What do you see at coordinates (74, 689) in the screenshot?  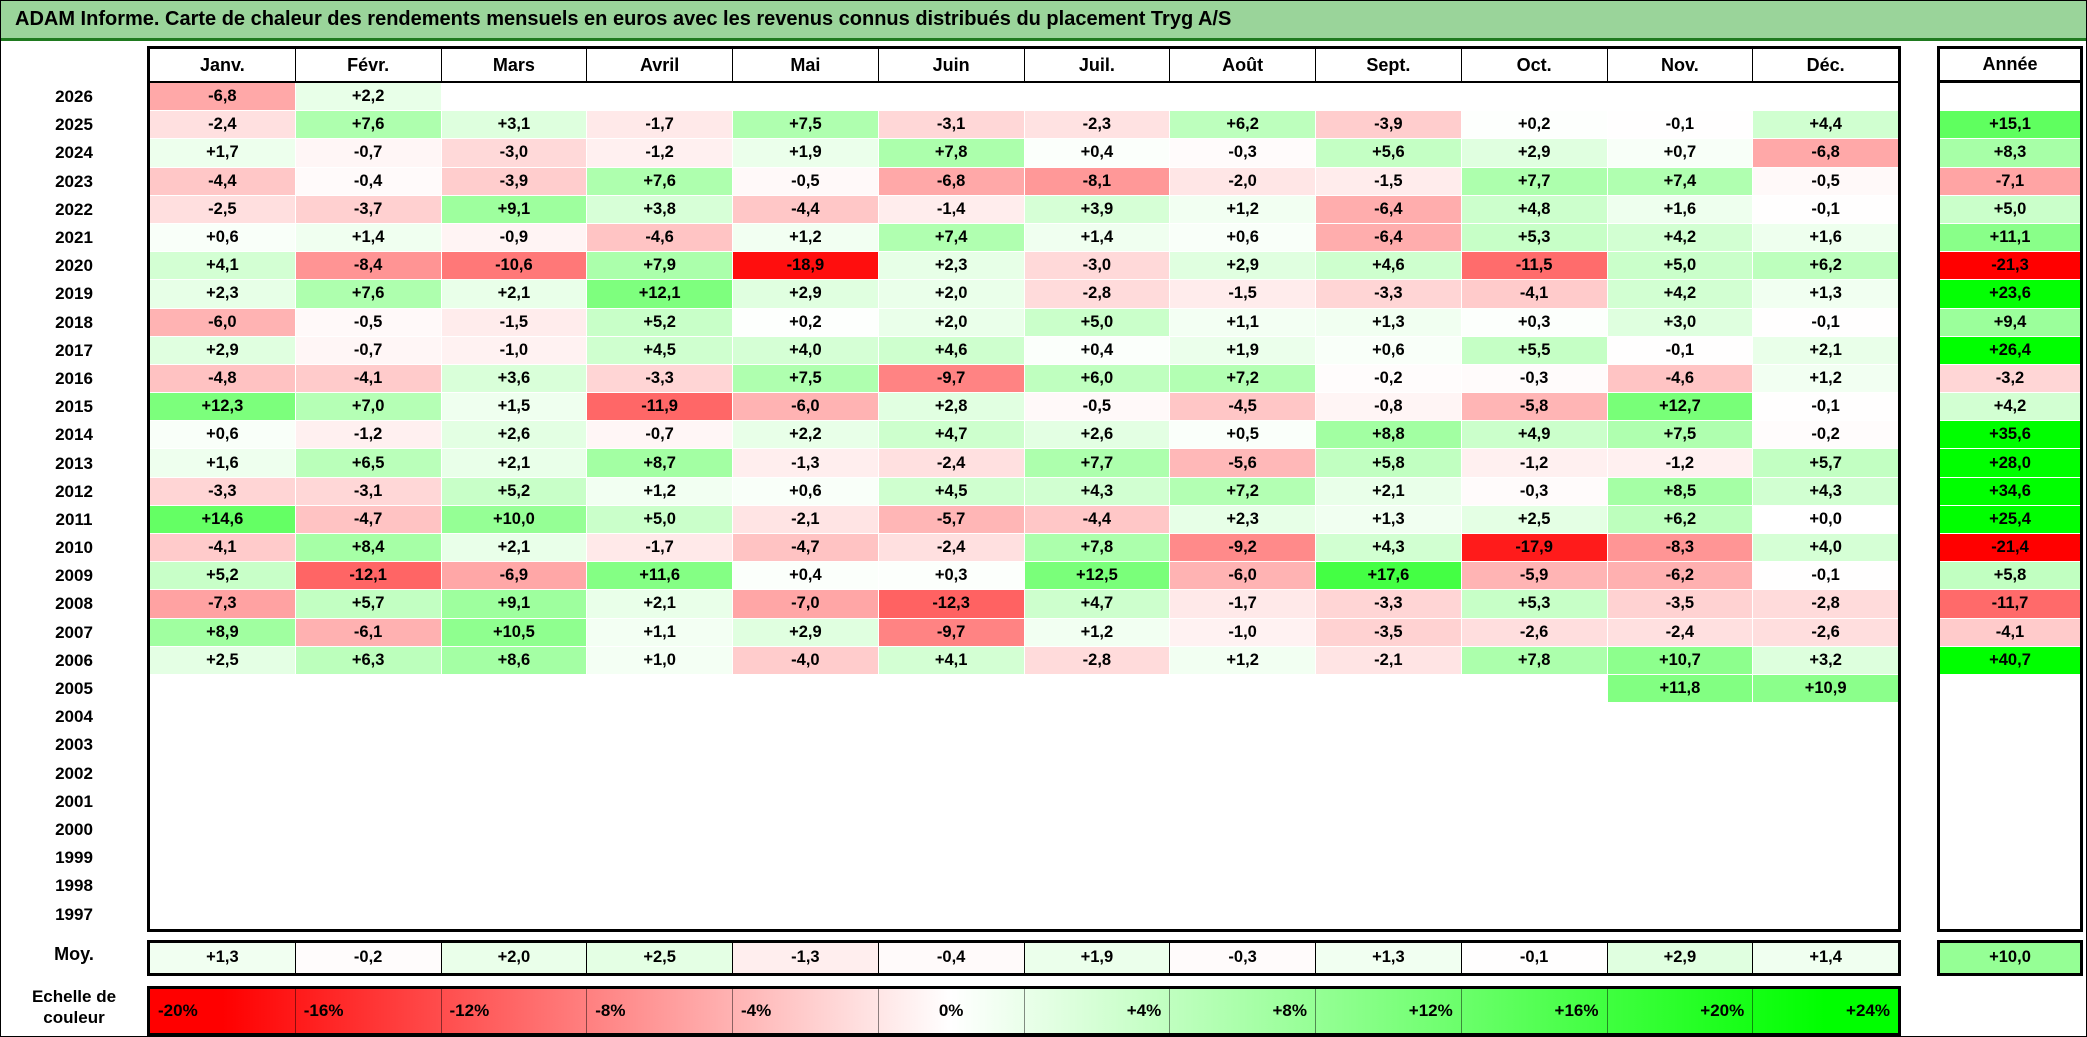 I see `year-label: 2005` at bounding box center [74, 689].